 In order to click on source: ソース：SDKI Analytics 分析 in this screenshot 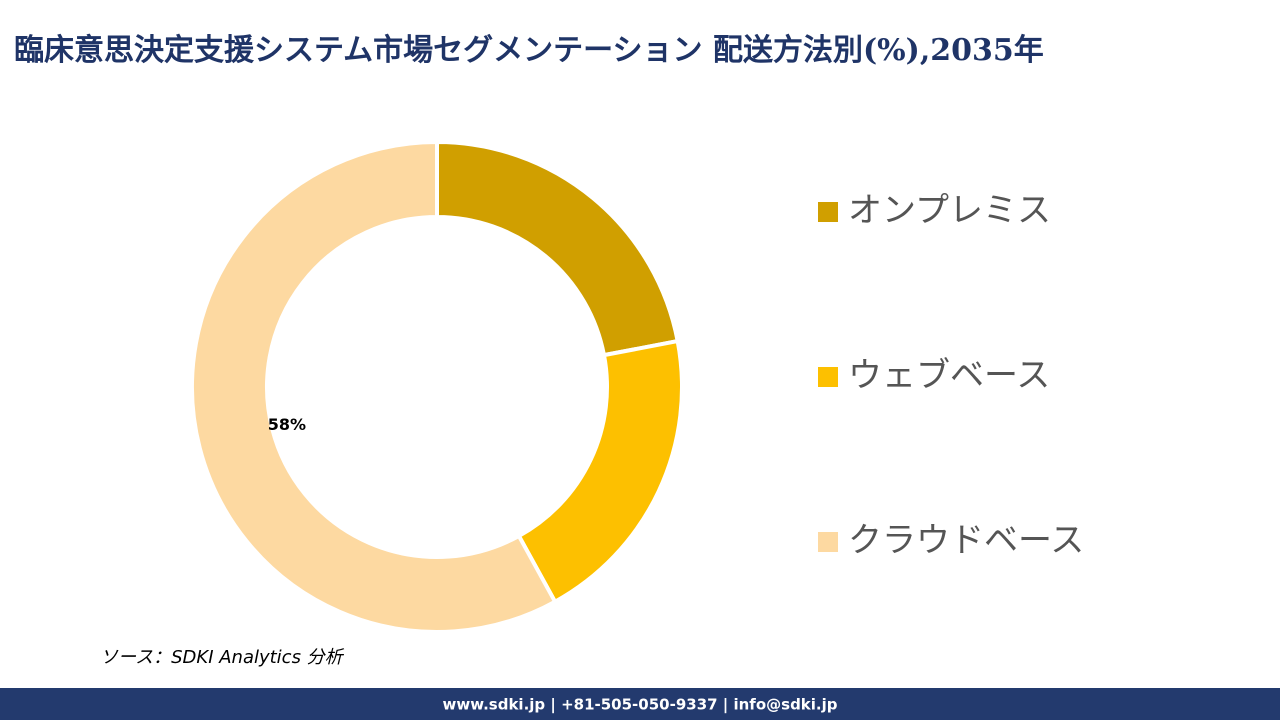, I will do `click(222, 657)`.